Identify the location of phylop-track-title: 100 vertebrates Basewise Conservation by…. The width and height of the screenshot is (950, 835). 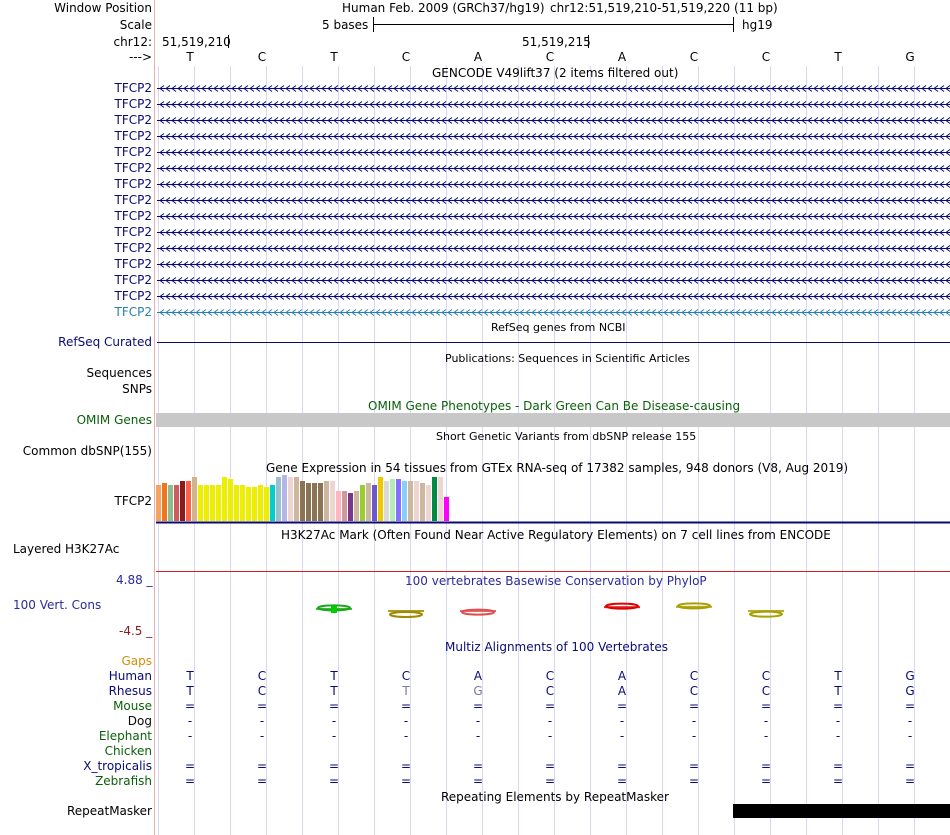
(556, 581).